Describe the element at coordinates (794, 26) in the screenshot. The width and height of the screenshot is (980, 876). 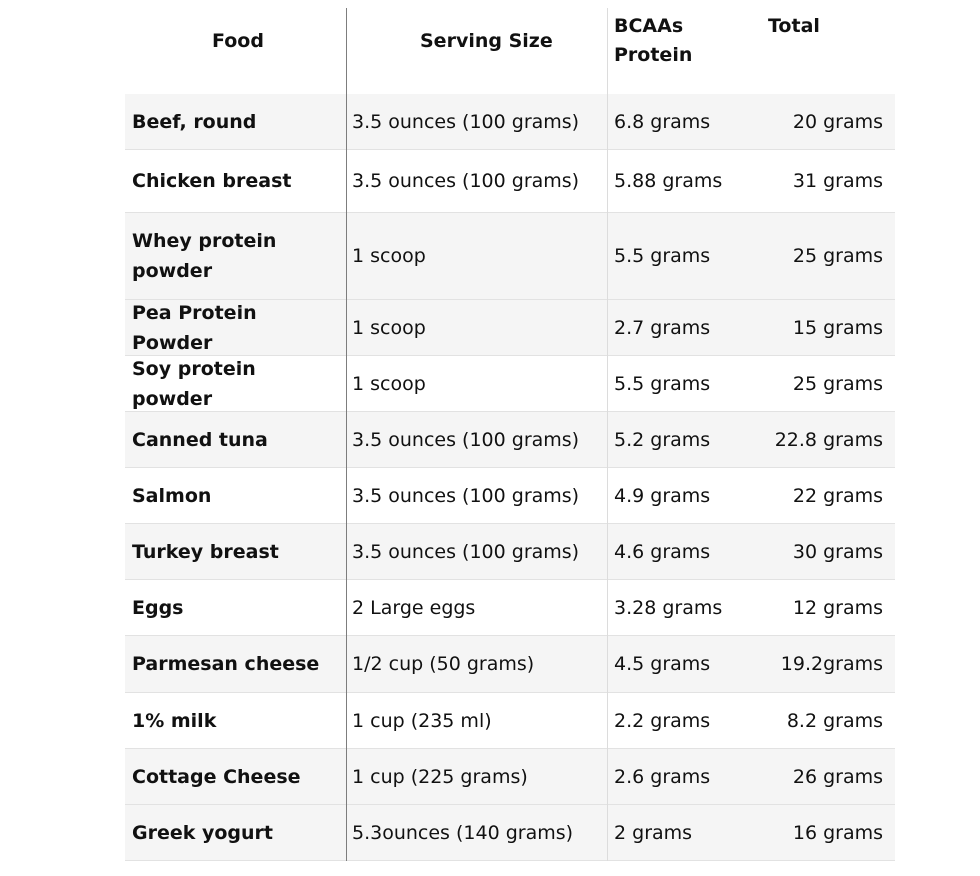
I see `header-total: Total` at that location.